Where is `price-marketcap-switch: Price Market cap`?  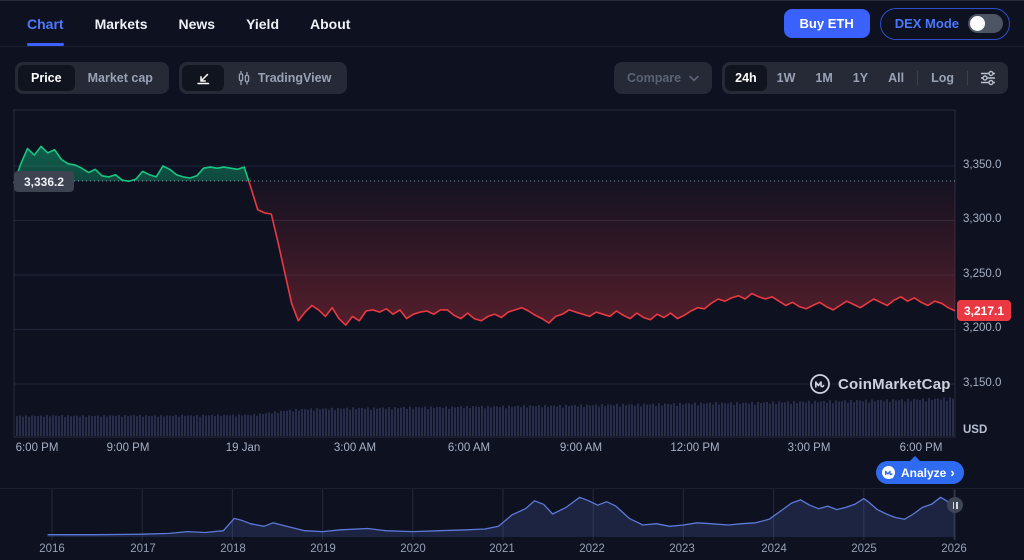 price-marketcap-switch: Price Market cap is located at coordinates (92, 78).